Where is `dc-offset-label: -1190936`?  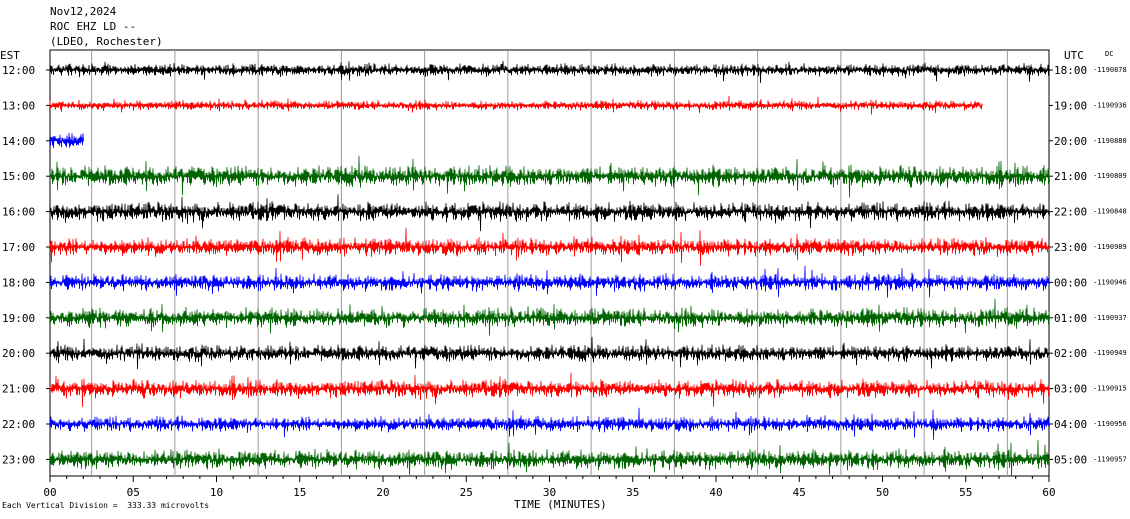 dc-offset-label: -1190936 is located at coordinates (1110, 105).